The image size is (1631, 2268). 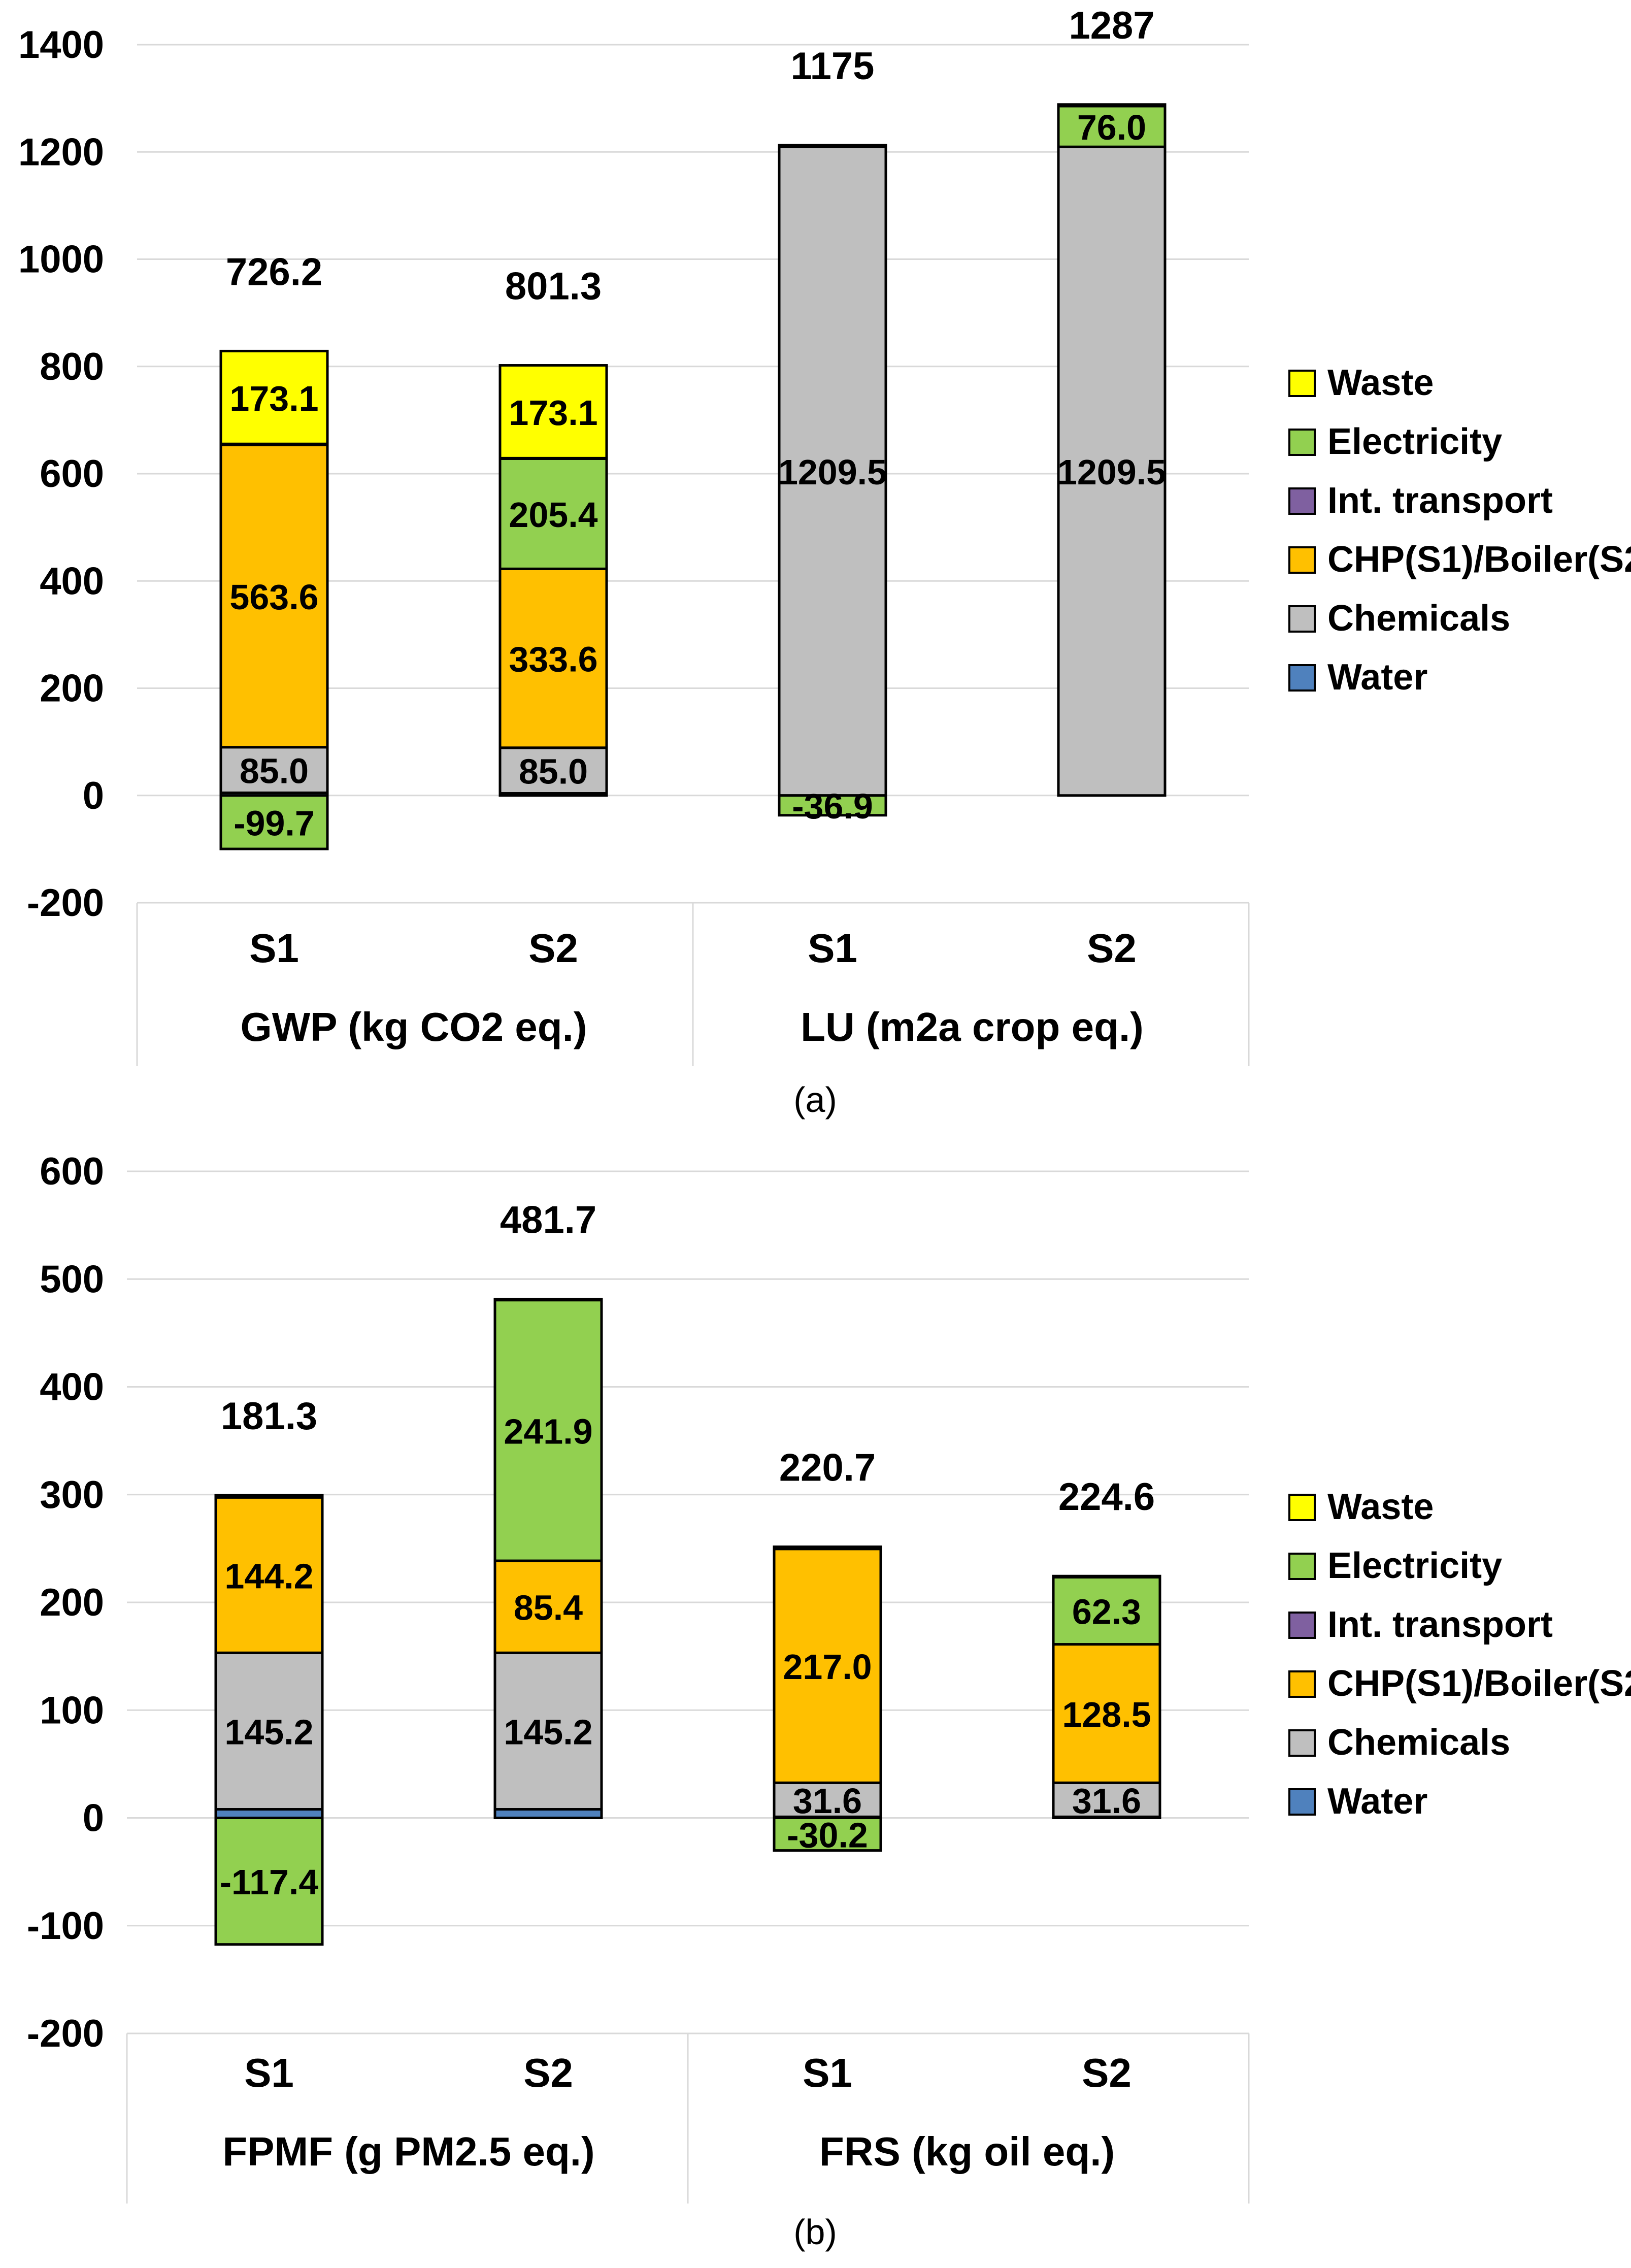 I want to click on bar-stack: 145.2 85.4 241.9 481.7, so click(x=548, y=1509).